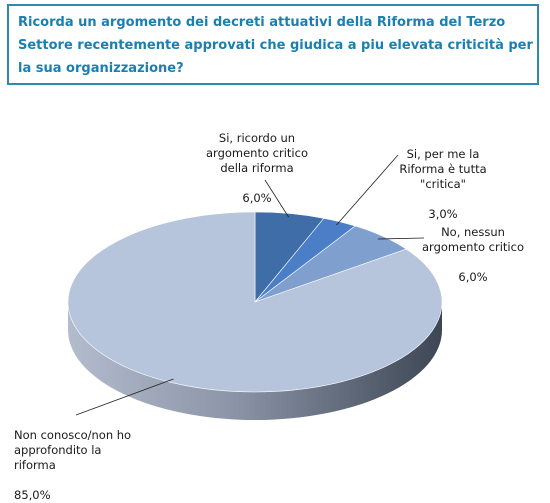  I want to click on slice-value-2: 6,0%, so click(473, 277).